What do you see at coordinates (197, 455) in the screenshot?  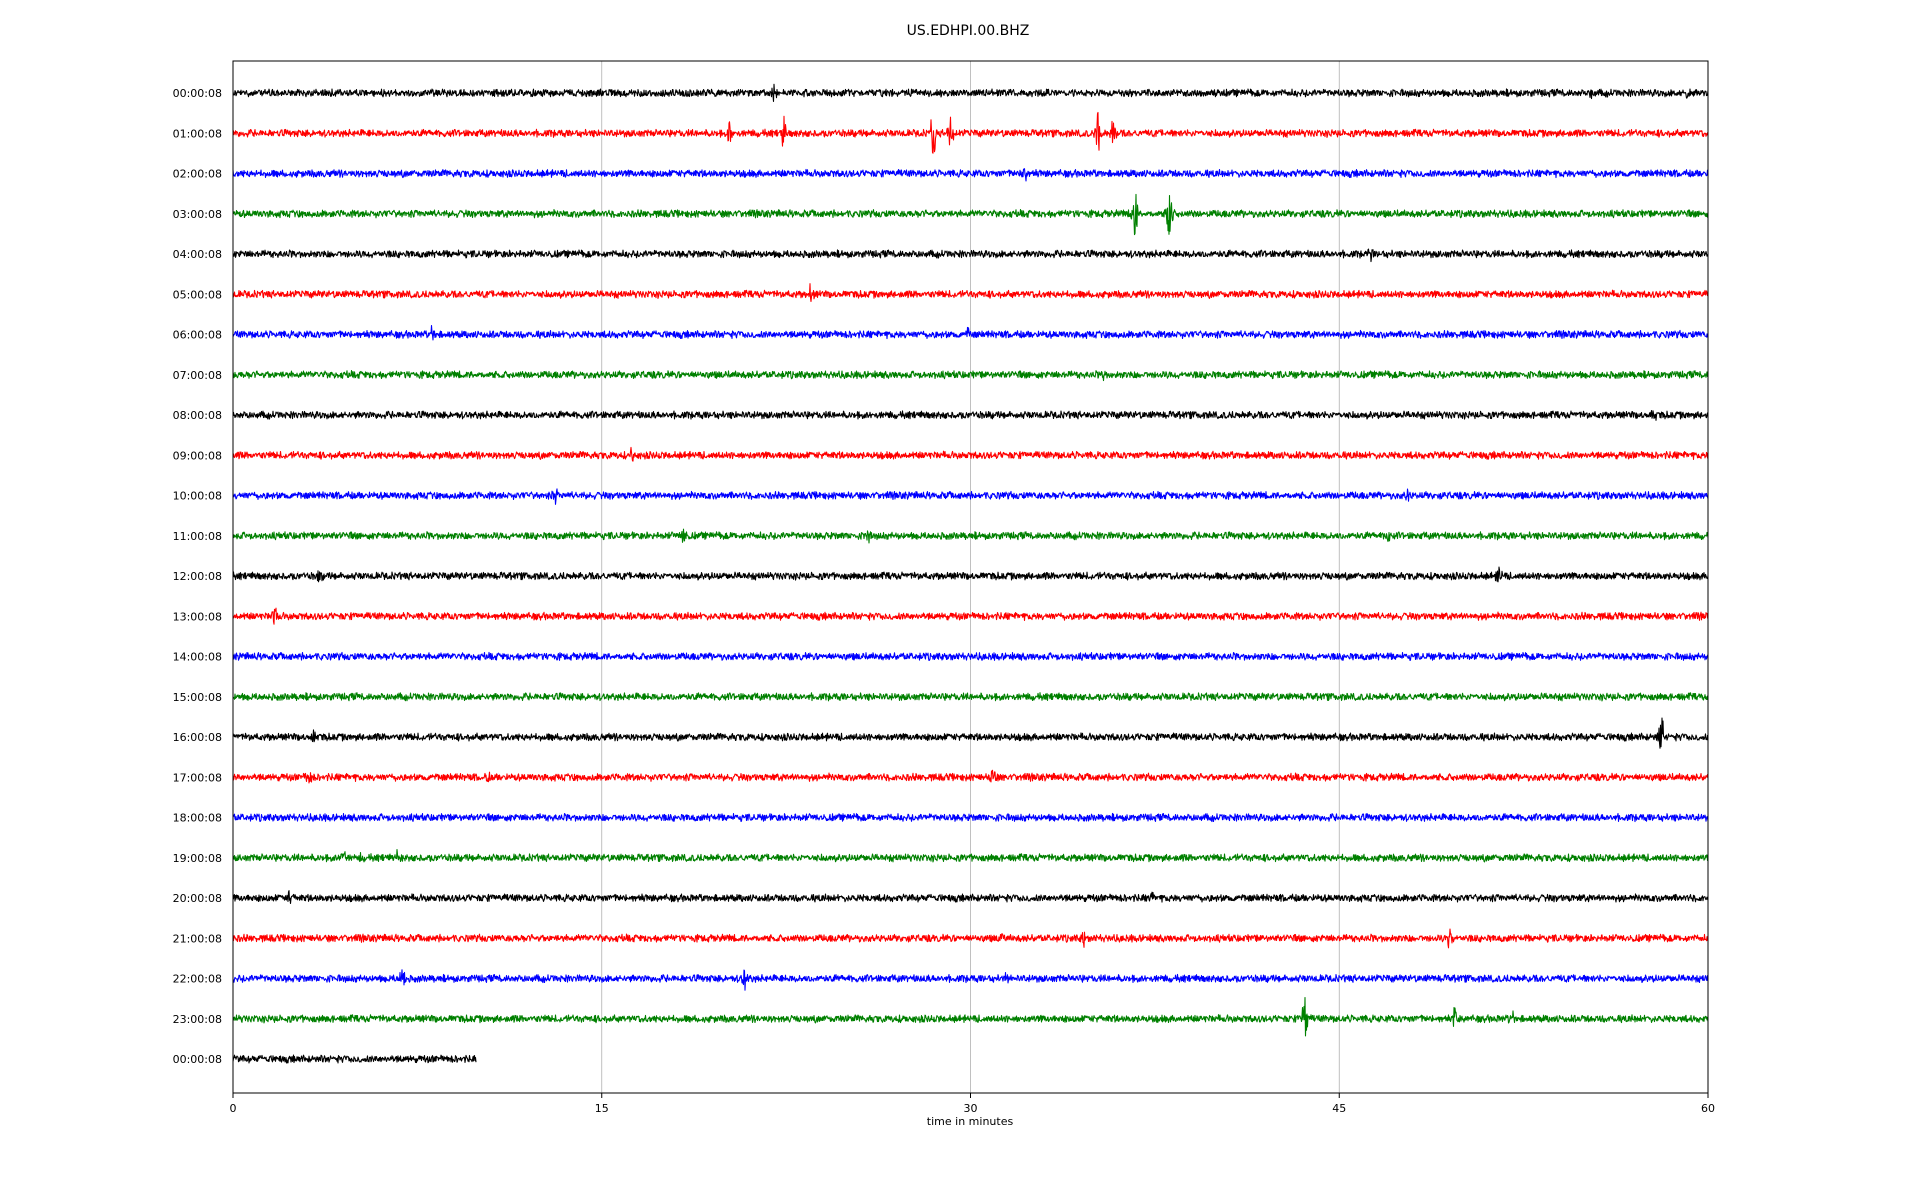 I see `row-time-label: 09:00:08` at bounding box center [197, 455].